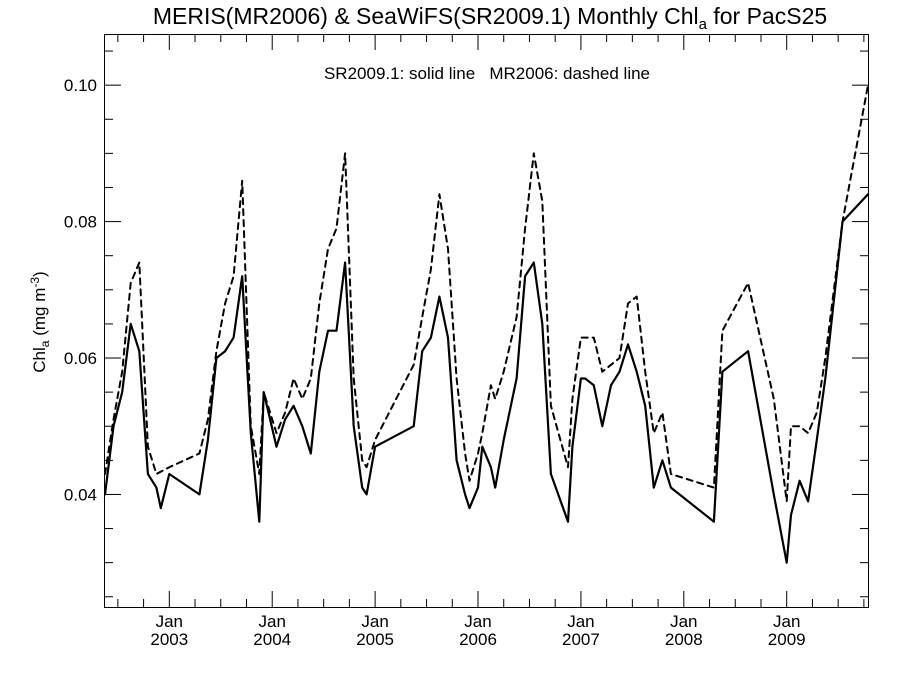 The height and width of the screenshot is (675, 900). What do you see at coordinates (80, 358) in the screenshot?
I see `y-tick-label: 0.06` at bounding box center [80, 358].